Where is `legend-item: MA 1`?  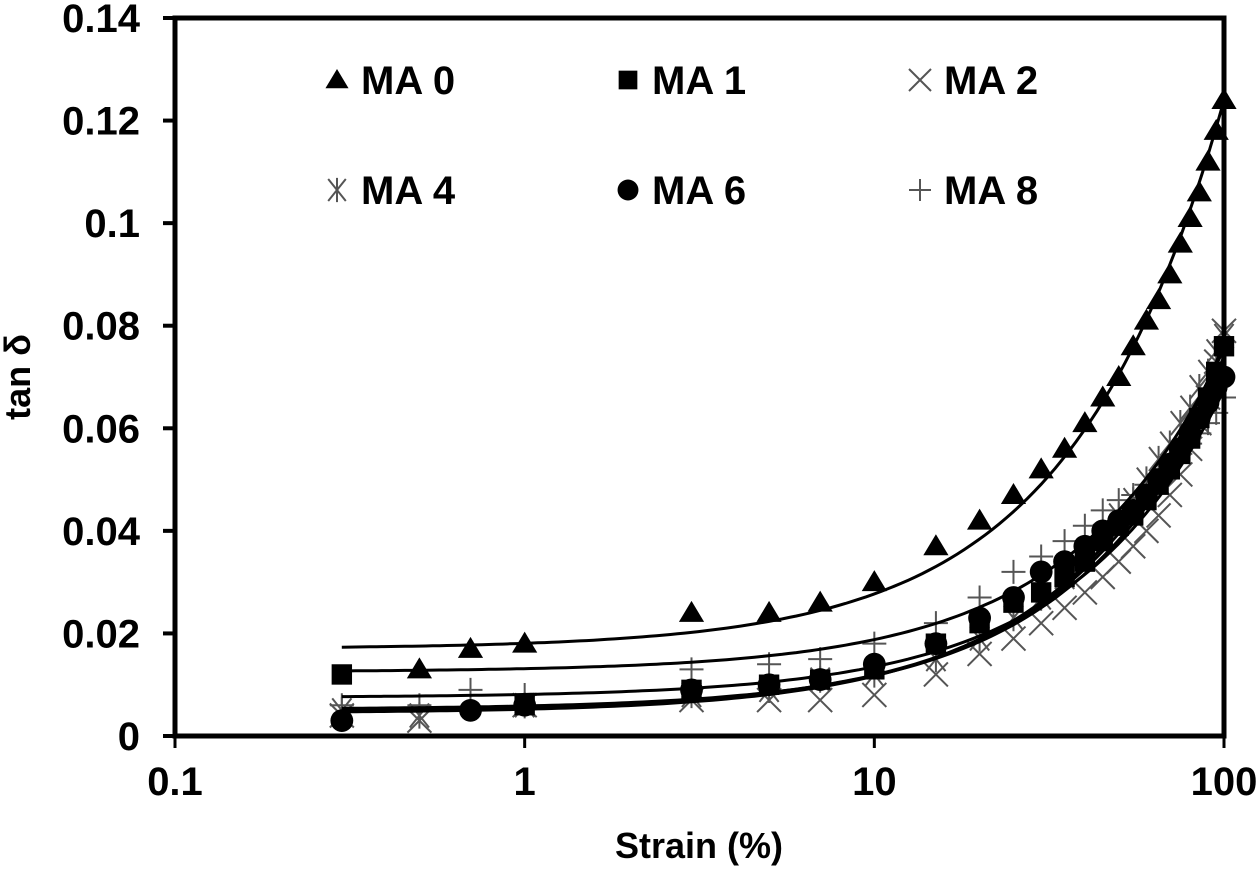
legend-item: MA 1 is located at coordinates (682, 81).